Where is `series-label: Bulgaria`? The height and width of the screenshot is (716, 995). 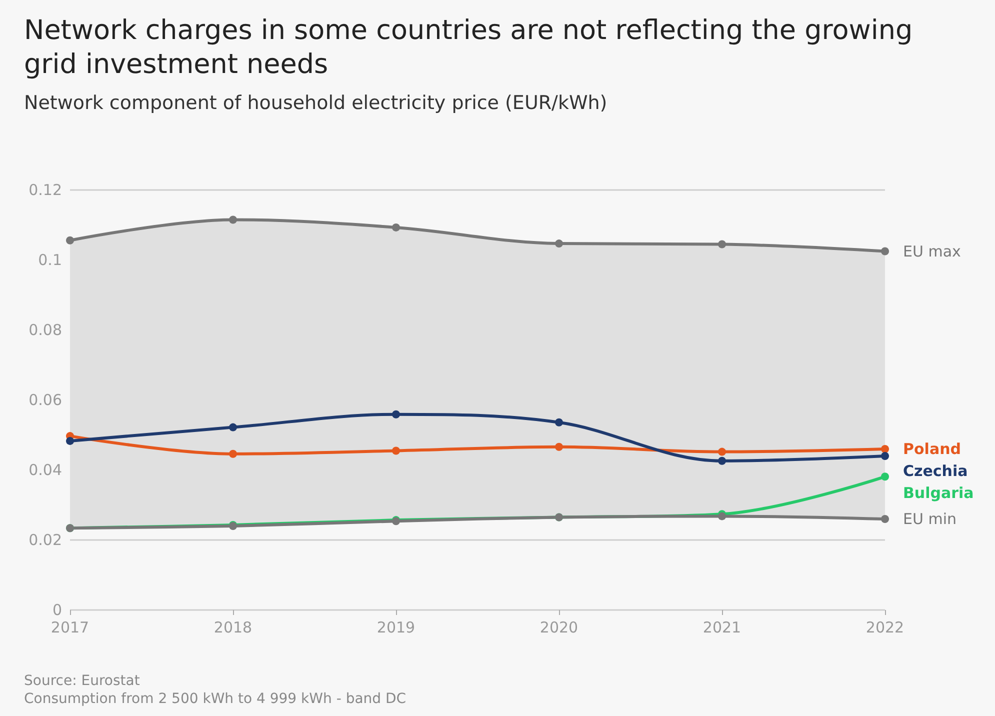
series-label: Bulgaria is located at coordinates (938, 493).